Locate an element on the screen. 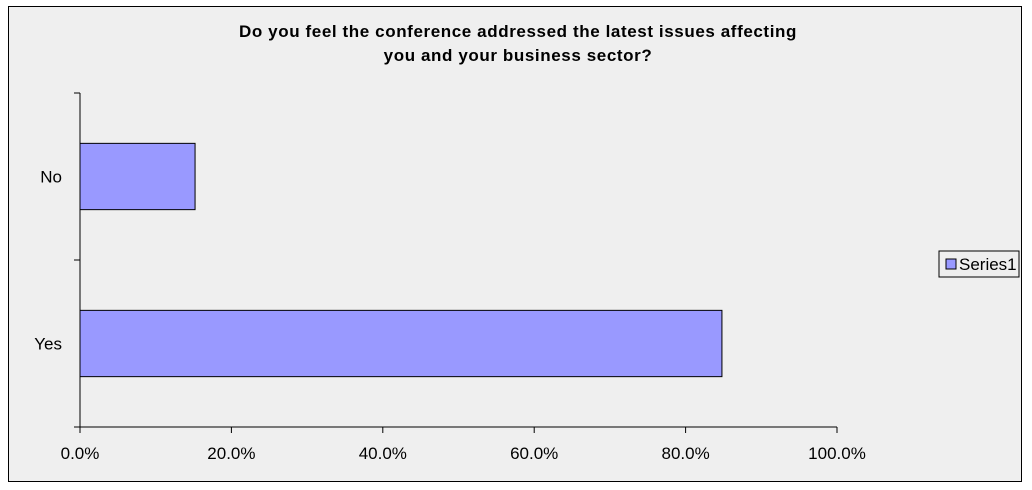  x-tick-label: 60.0% is located at coordinates (534, 453).